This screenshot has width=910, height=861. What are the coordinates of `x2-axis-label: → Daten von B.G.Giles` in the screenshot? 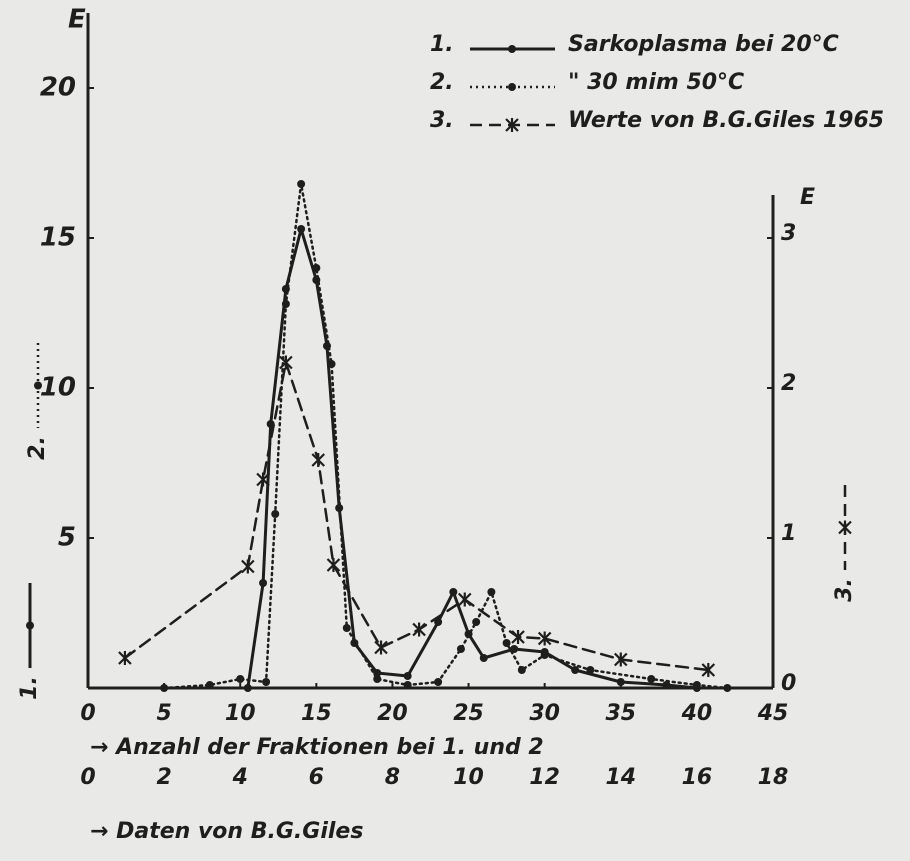 It's located at (226, 831).